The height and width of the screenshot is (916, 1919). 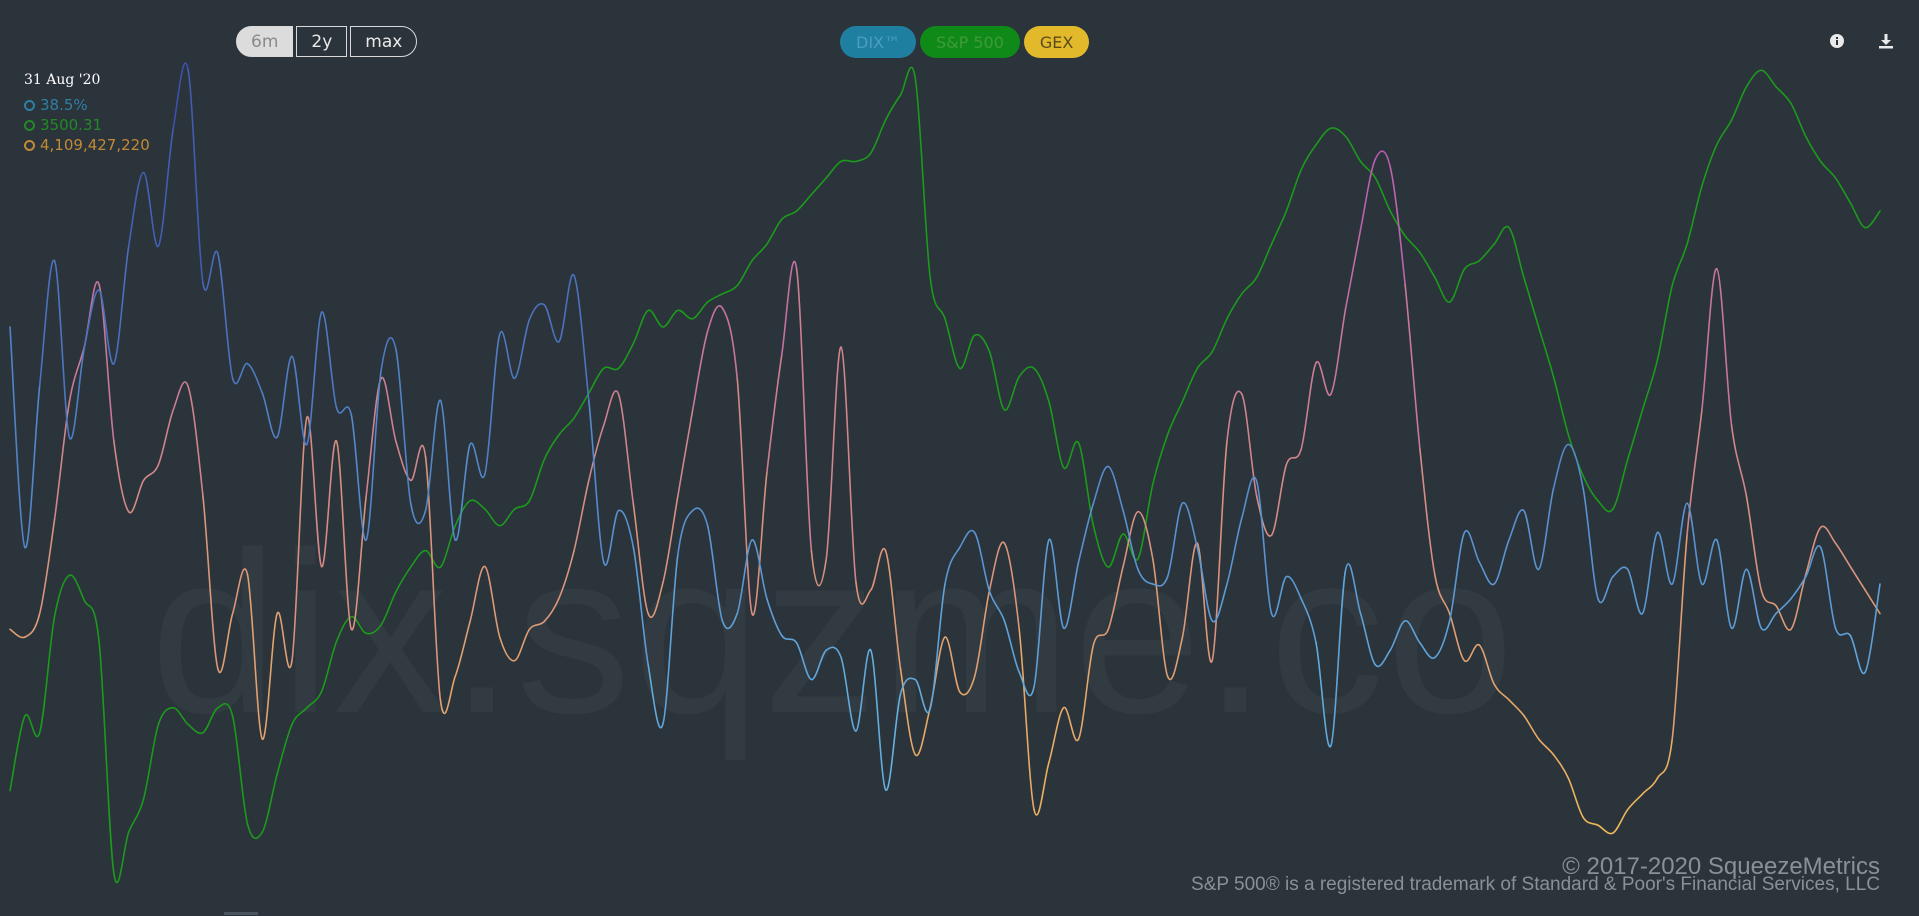 What do you see at coordinates (970, 42) in the screenshot?
I see `toggle-spx: S&P 500` at bounding box center [970, 42].